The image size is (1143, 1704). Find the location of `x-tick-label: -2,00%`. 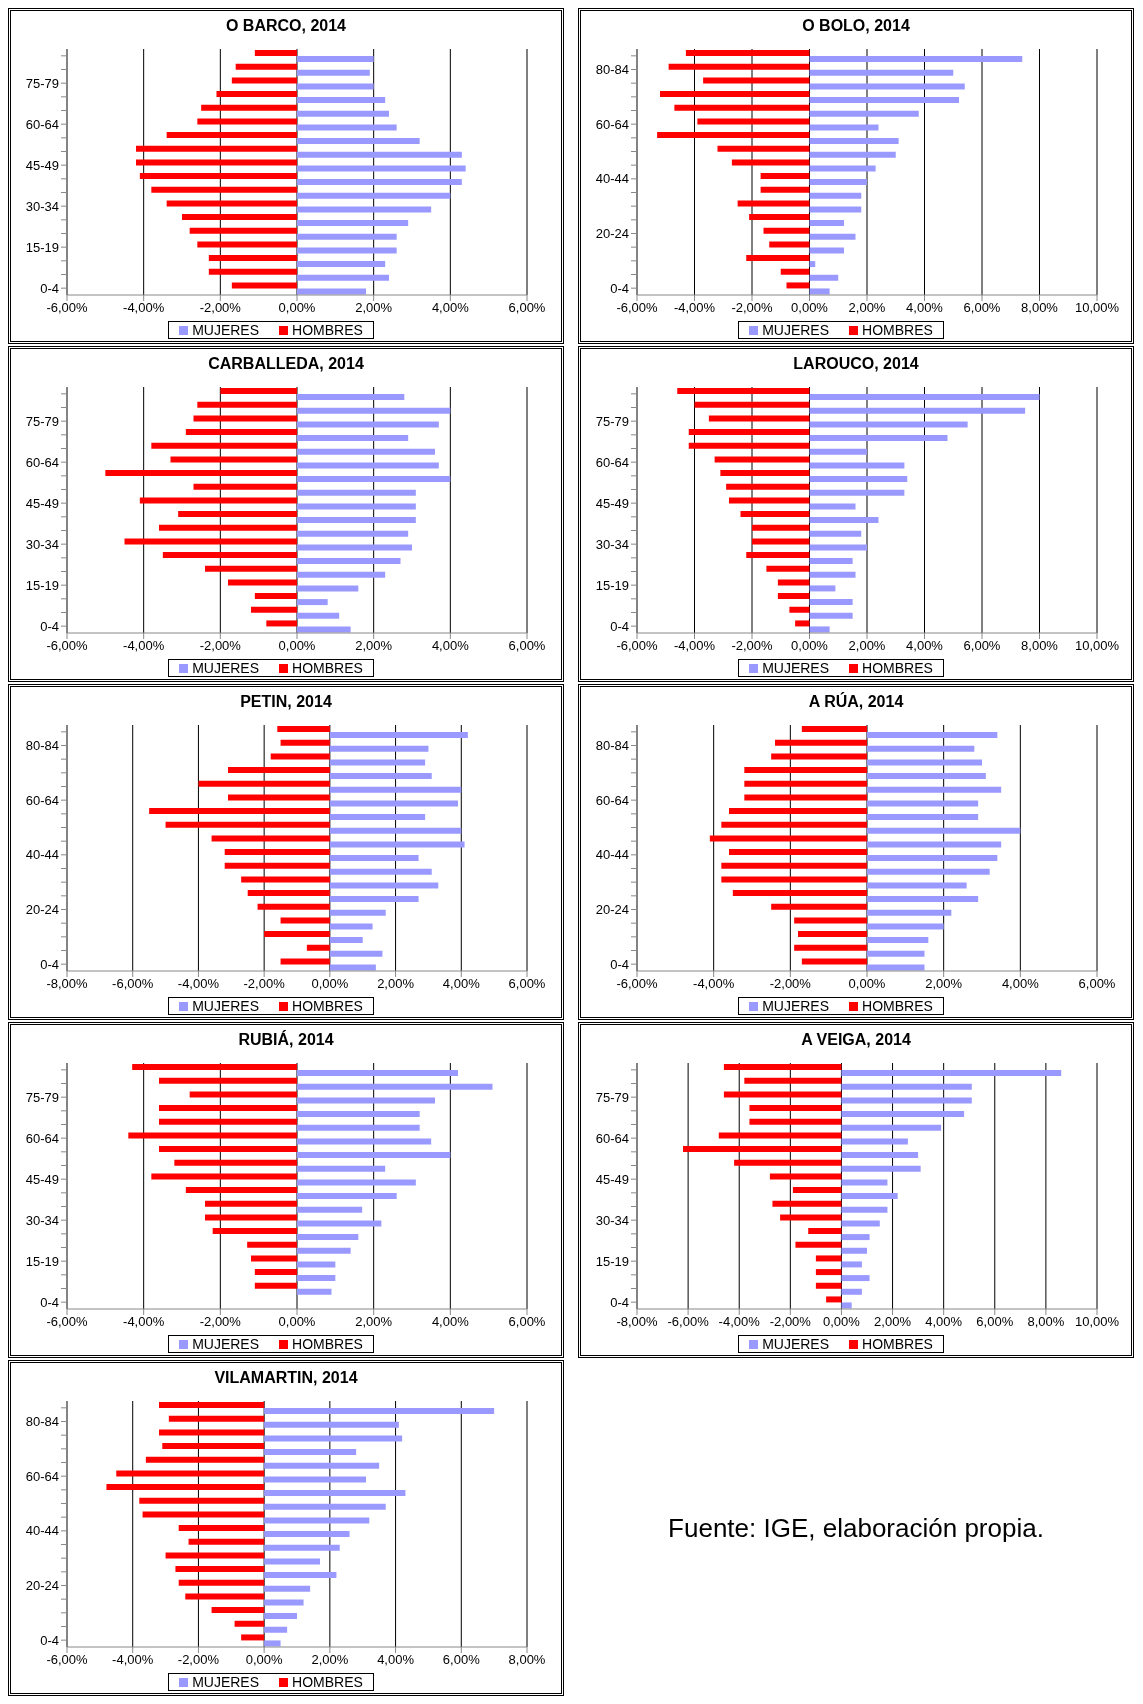

x-tick-label: -2,00% is located at coordinates (220, 646).